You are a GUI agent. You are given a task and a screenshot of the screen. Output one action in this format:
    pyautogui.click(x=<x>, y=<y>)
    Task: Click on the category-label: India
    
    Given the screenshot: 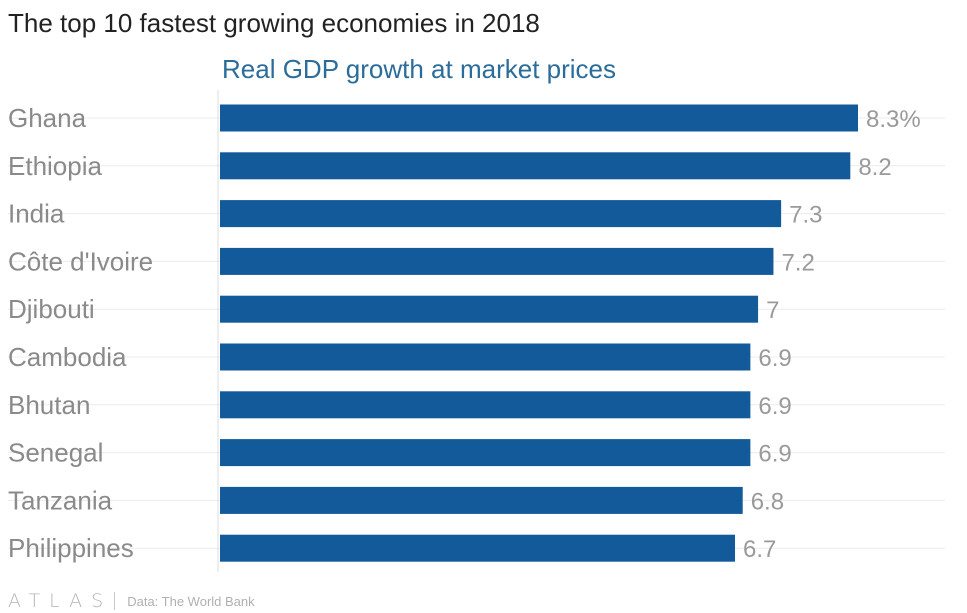 What is the action you would take?
    pyautogui.click(x=36, y=214)
    